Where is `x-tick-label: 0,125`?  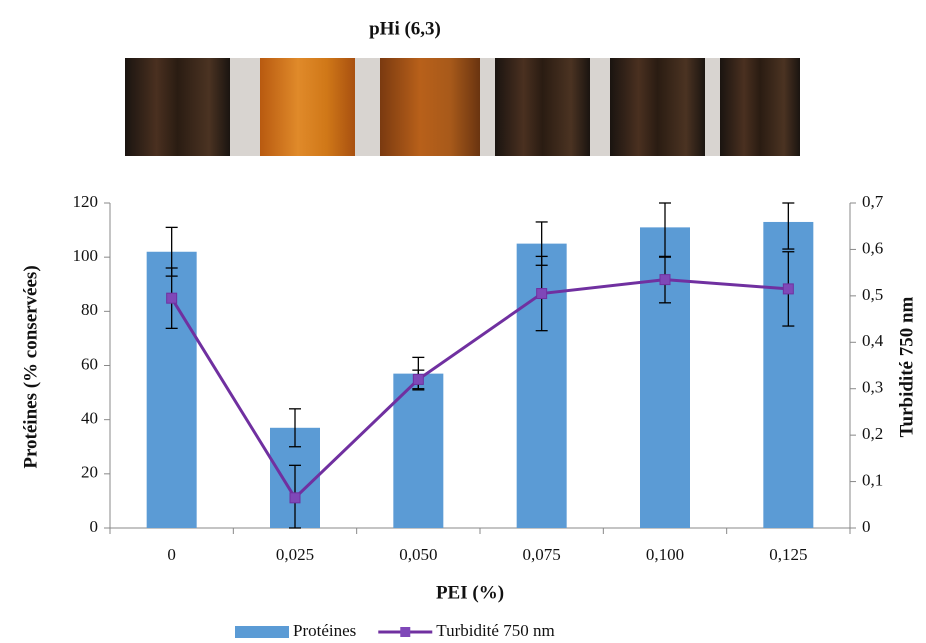 x-tick-label: 0,125 is located at coordinates (788, 554).